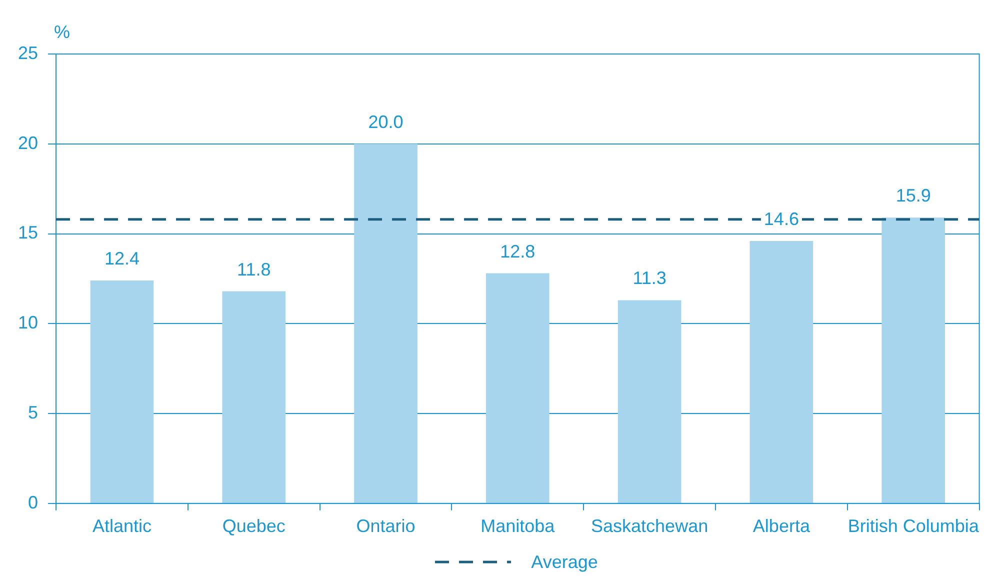 The width and height of the screenshot is (993, 588). What do you see at coordinates (28, 232) in the screenshot?
I see `y-tick-label: 15` at bounding box center [28, 232].